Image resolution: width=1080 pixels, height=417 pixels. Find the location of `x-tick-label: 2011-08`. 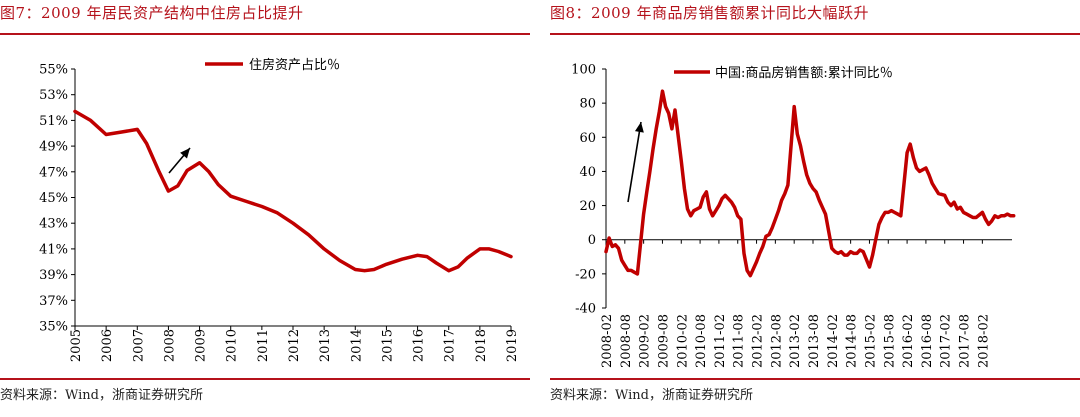

x-tick-label: 2011-08 is located at coordinates (739, 341).